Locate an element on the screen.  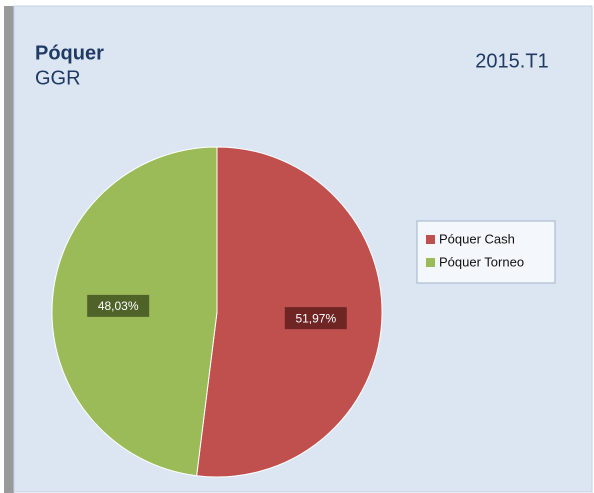
annotation: 2015.T1 is located at coordinates (511, 61).